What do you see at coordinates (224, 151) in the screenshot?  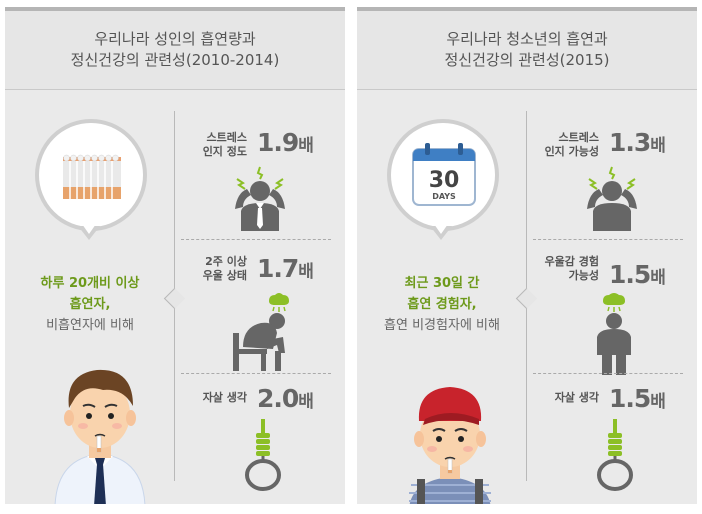 I see `stat-label-line-2: 인지 정도` at bounding box center [224, 151].